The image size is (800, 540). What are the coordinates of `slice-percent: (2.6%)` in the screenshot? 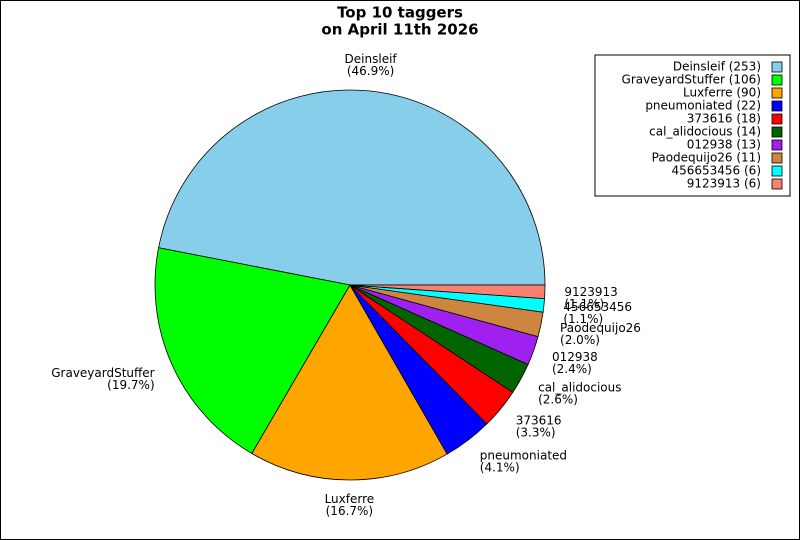 It's located at (558, 400).